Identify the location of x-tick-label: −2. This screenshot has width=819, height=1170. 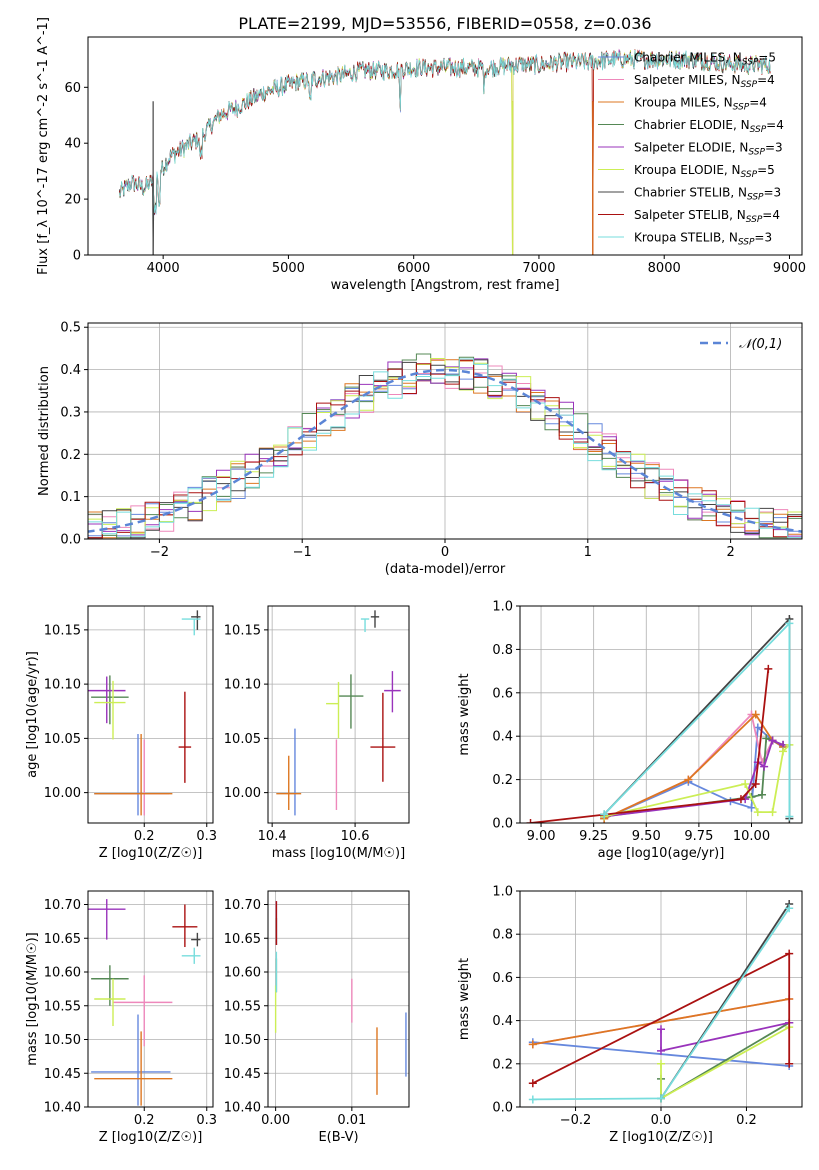
(159, 552).